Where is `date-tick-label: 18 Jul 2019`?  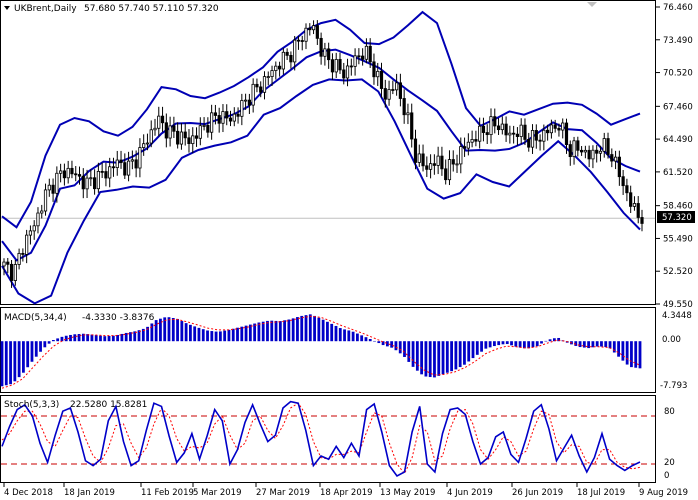 date-tick-label: 18 Jul 2019 is located at coordinates (601, 493).